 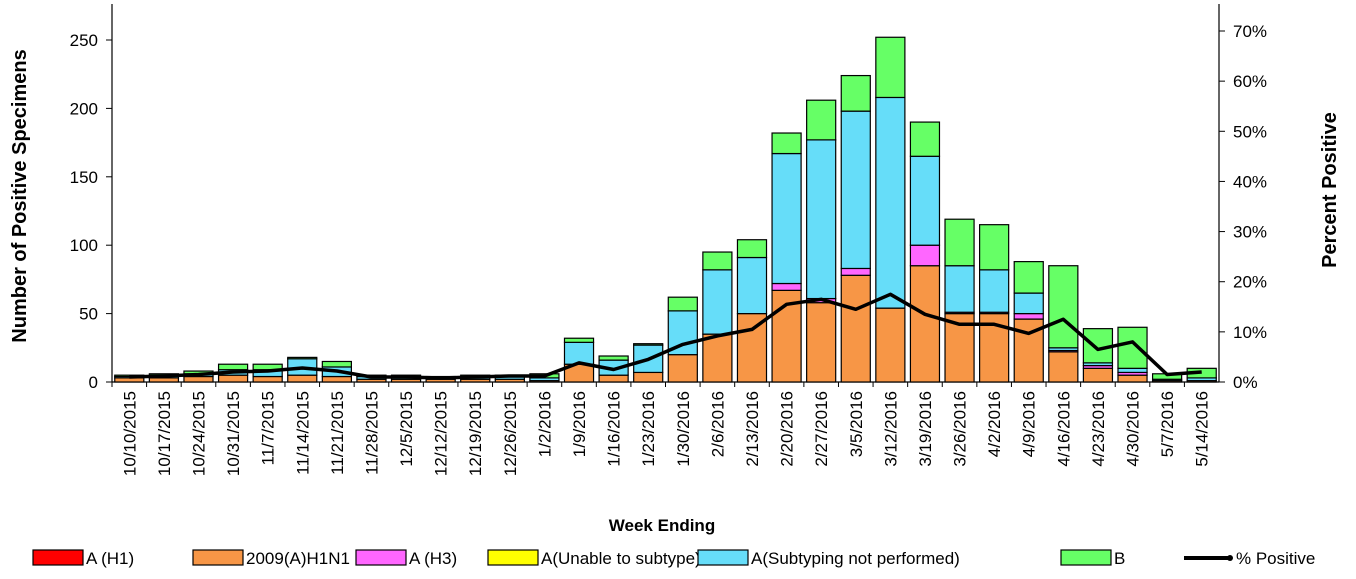 I want to click on y2-tick-label: 30%, so click(x=1250, y=232).